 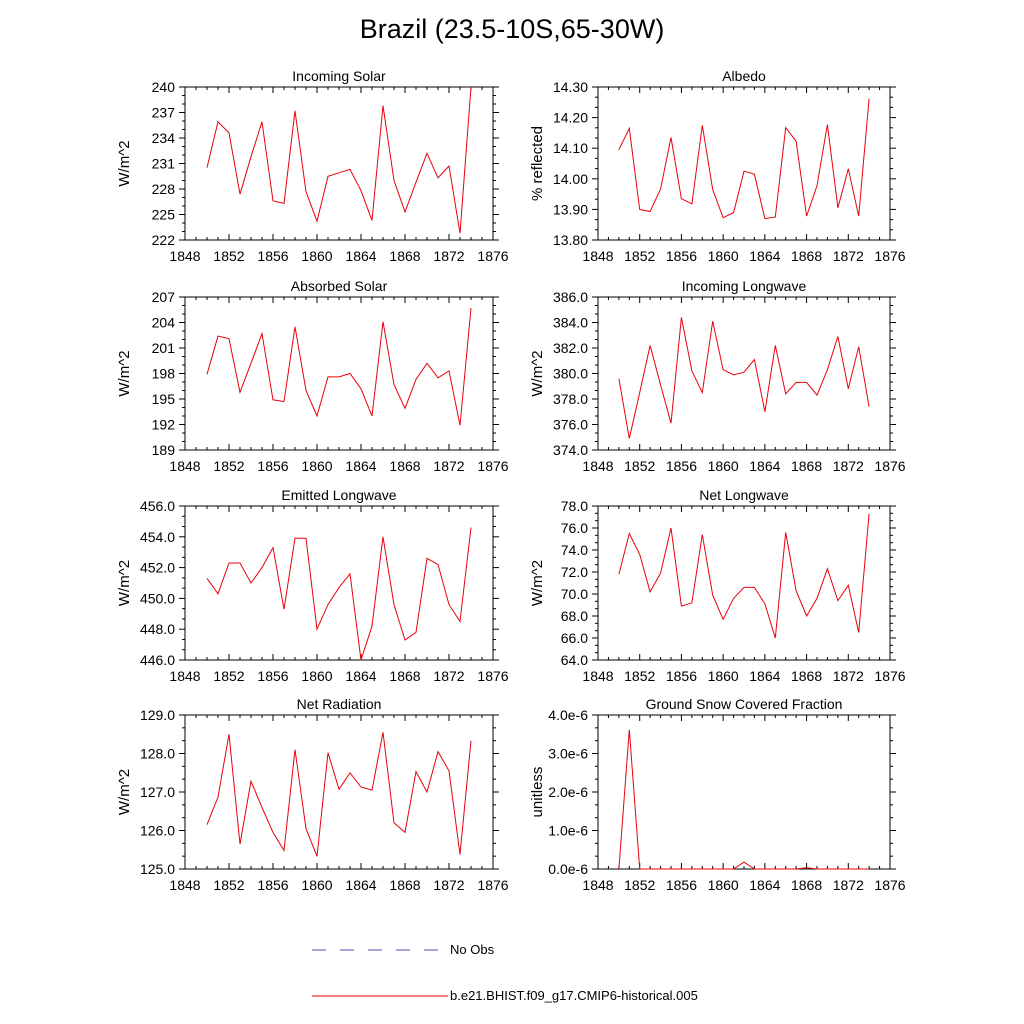 I want to click on y-tick-label: 454.0, so click(x=157, y=537).